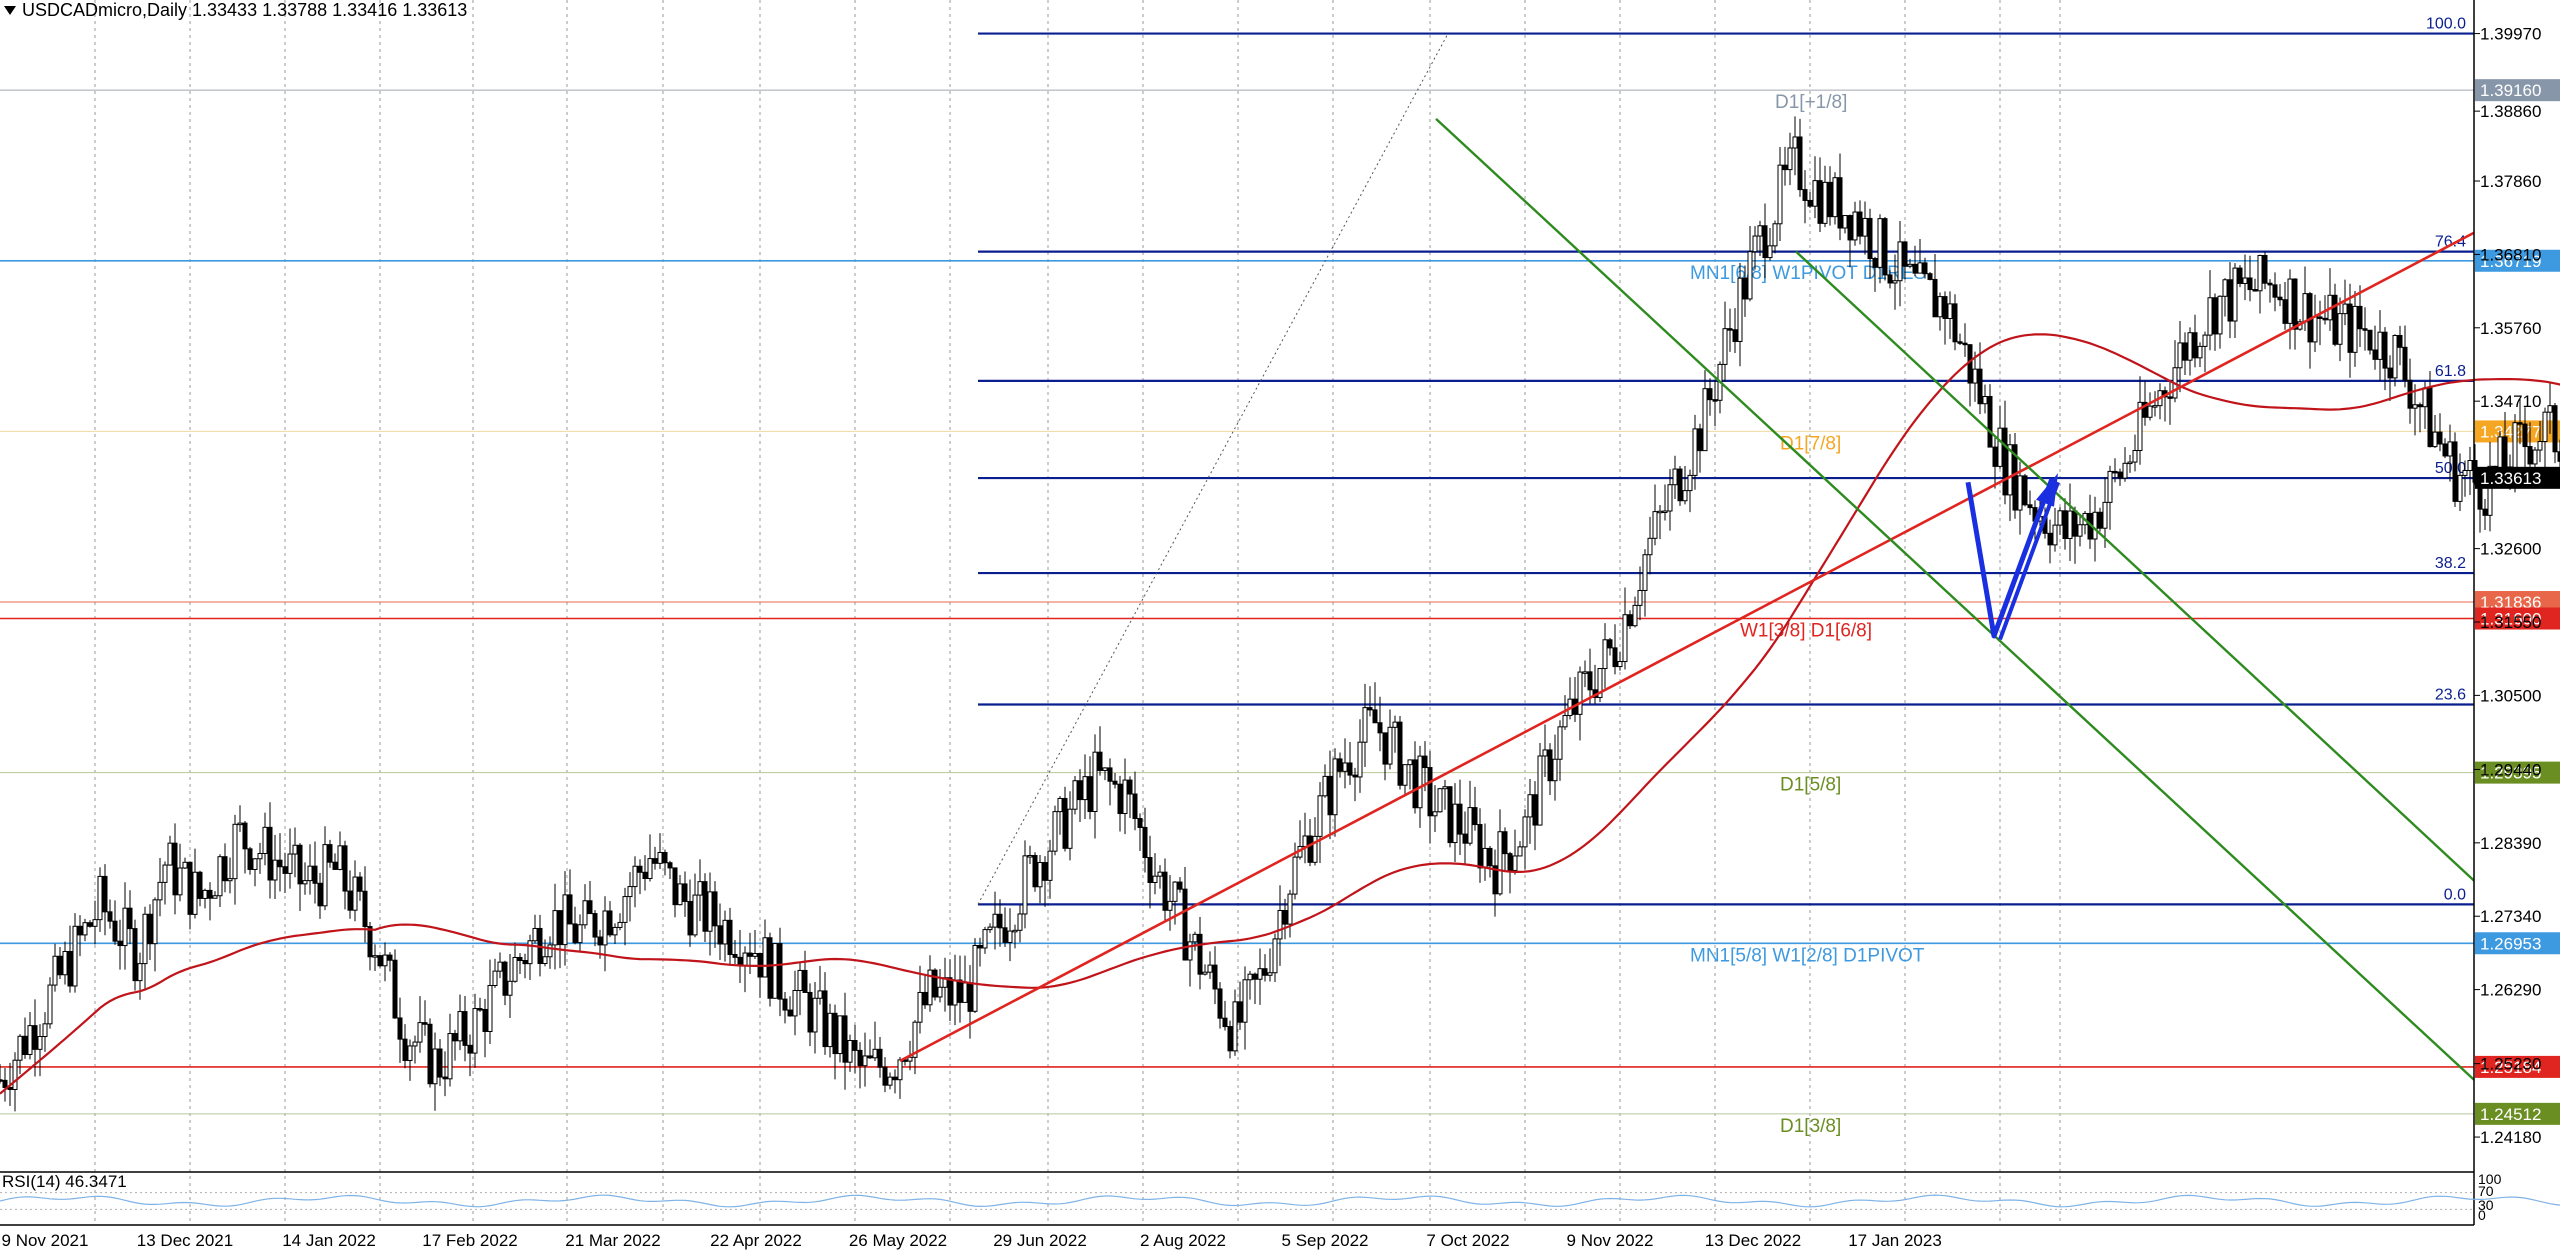 The height and width of the screenshot is (1252, 2560). I want to click on price-level-tag-text: 1.29395, so click(2510, 773).